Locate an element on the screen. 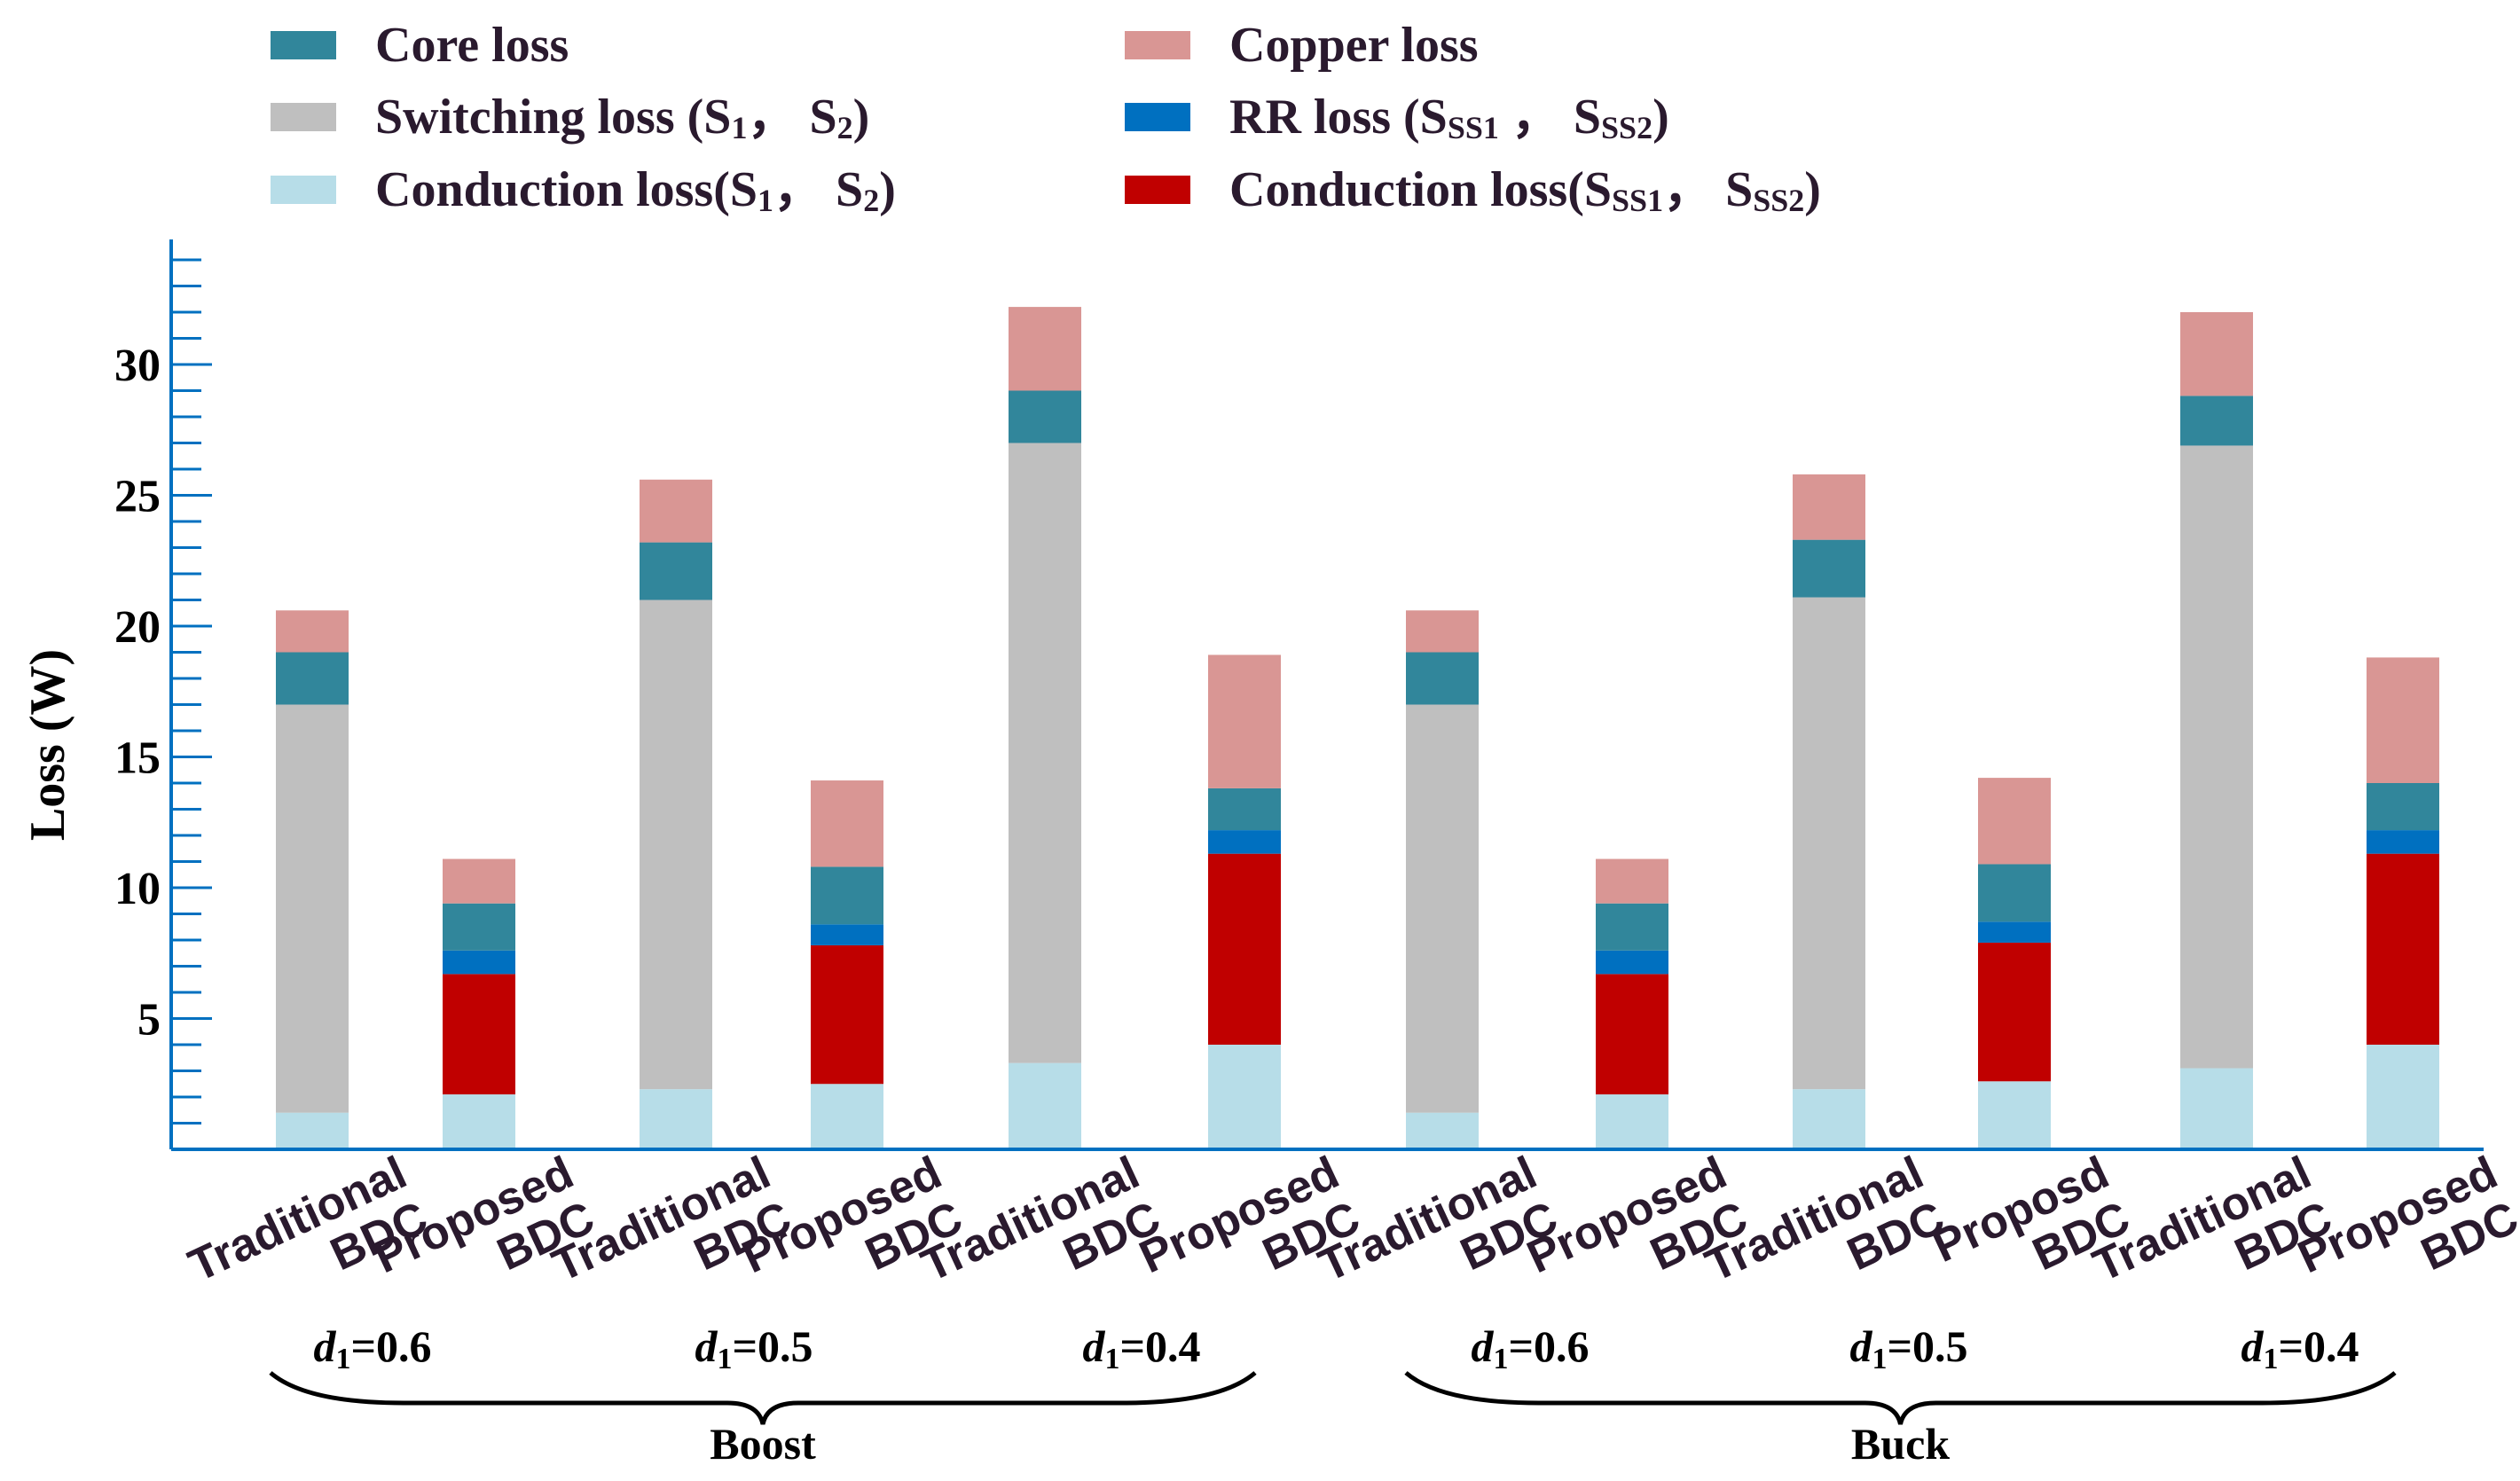 Image resolution: width=2520 pixels, height=1481 pixels. y-tick-label: 10 is located at coordinates (137, 889).